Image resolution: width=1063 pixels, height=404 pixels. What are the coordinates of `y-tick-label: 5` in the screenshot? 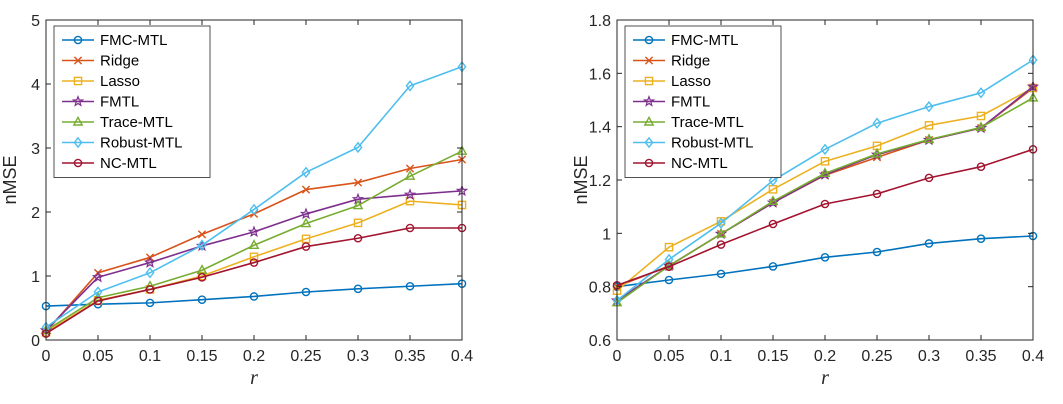 It's located at (35, 21).